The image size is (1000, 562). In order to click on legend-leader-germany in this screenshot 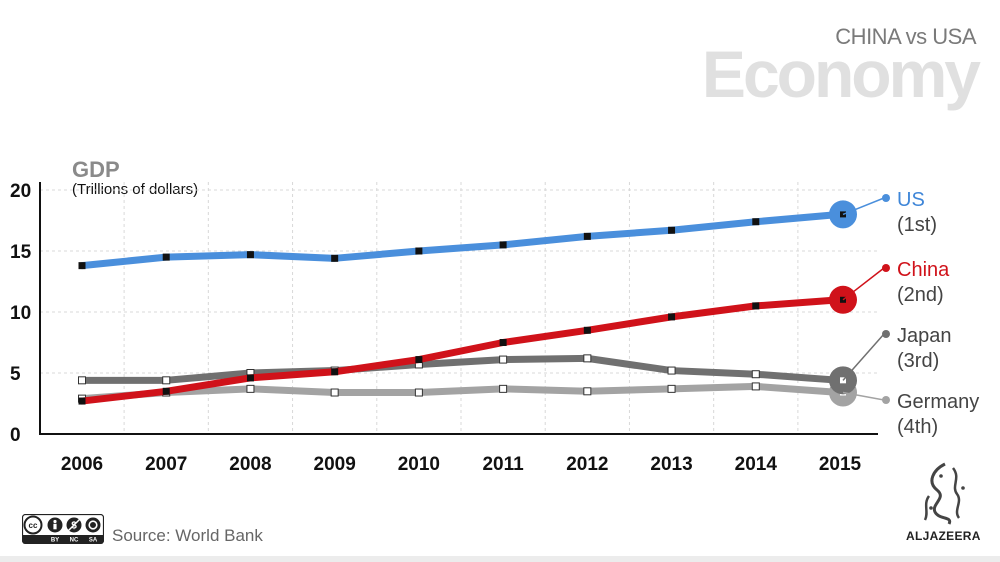, I will do `click(863, 396)`.